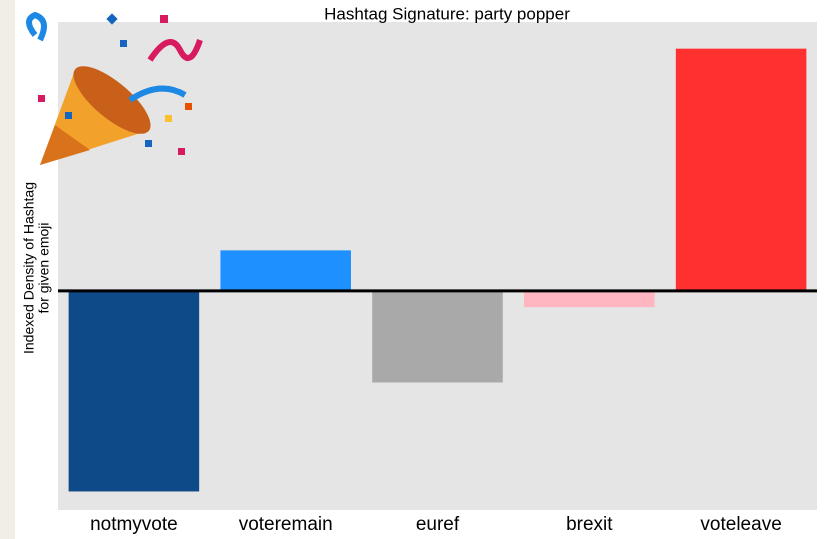 The width and height of the screenshot is (827, 539). What do you see at coordinates (134, 524) in the screenshot?
I see `x-tick-label: notmyvote` at bounding box center [134, 524].